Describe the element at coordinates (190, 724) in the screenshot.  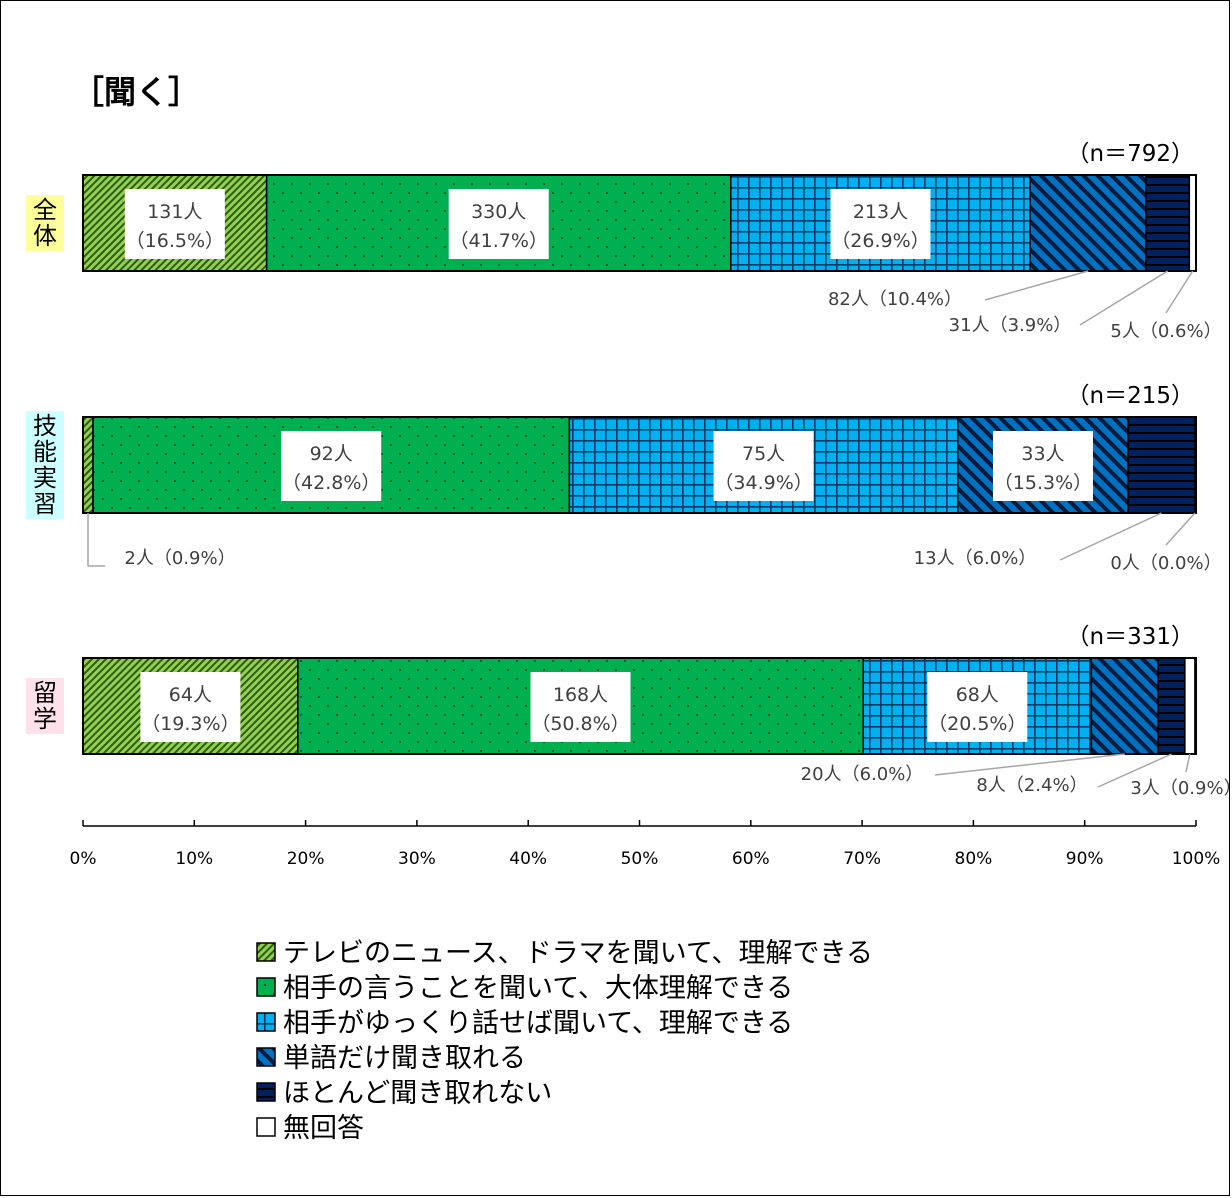
I see `data-label-percent: （19.3%）` at that location.